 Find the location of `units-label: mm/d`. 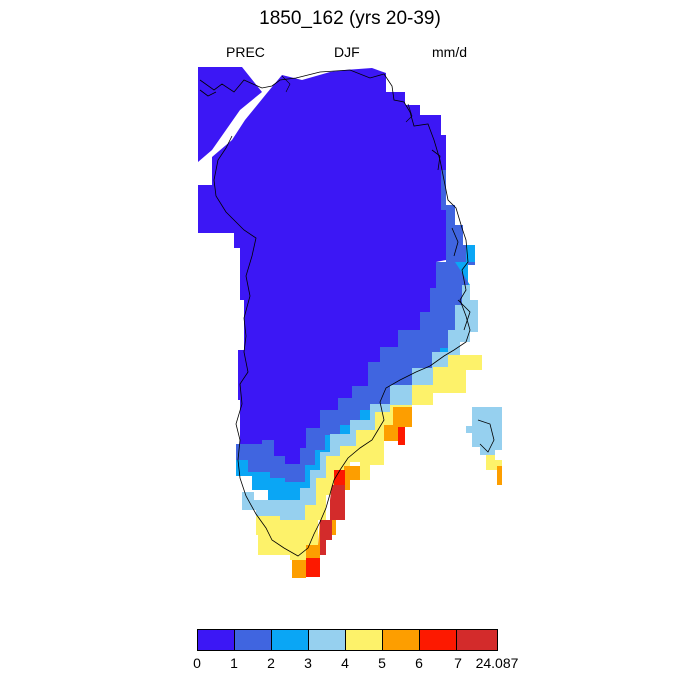

units-label: mm/d is located at coordinates (449, 52).